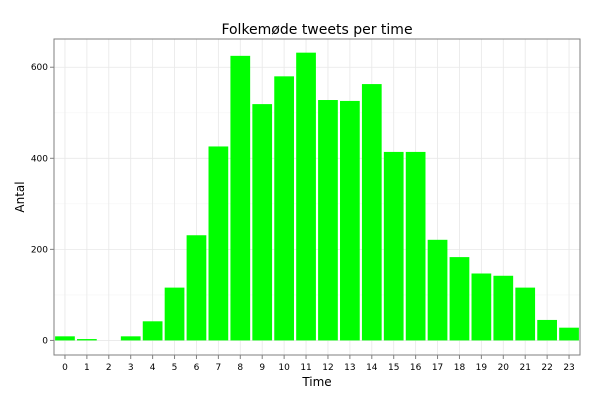  Describe the element at coordinates (45, 341) in the screenshot. I see `y-tick-label: 0` at that location.